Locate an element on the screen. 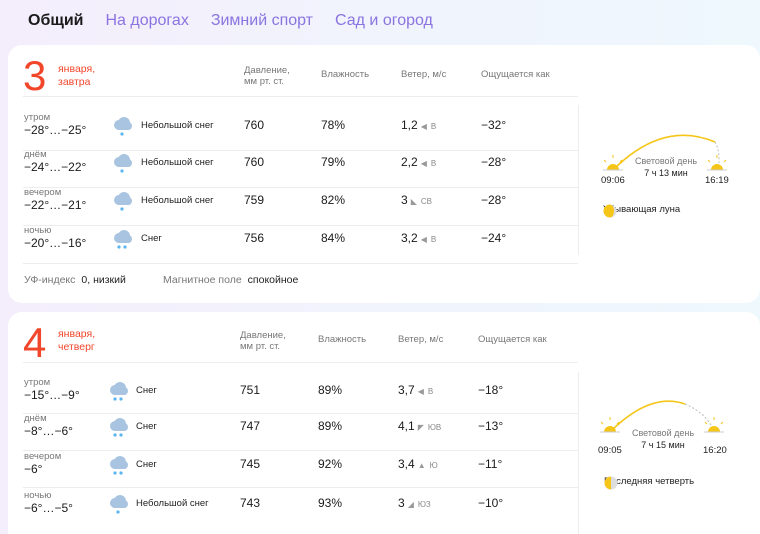 The height and width of the screenshot is (534, 760). pressure-value: 759 is located at coordinates (254, 200).